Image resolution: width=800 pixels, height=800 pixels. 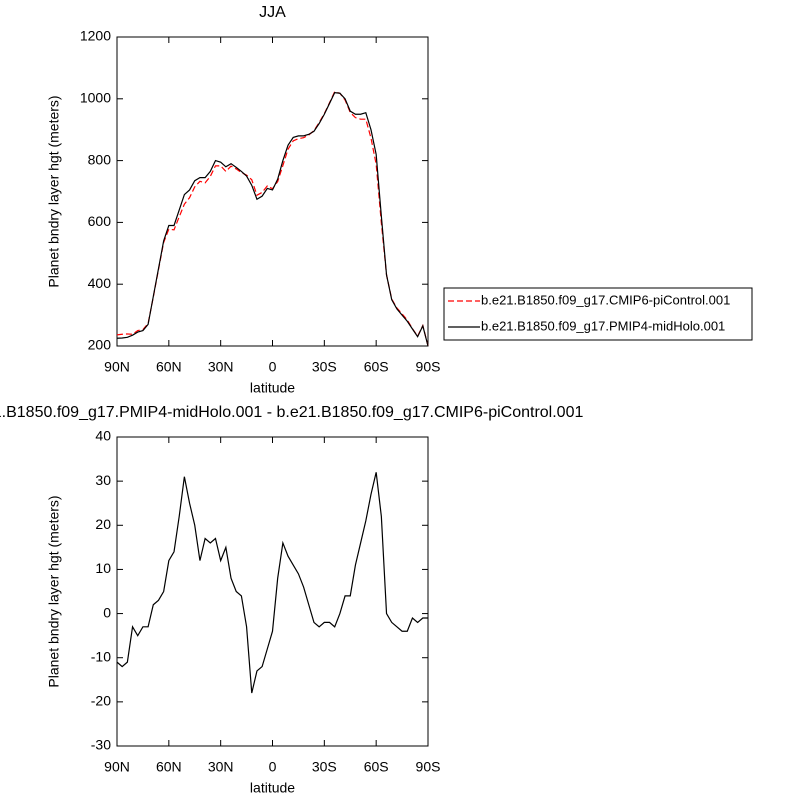 What do you see at coordinates (100, 159) in the screenshot?
I see `y-tick-label: 800` at bounding box center [100, 159].